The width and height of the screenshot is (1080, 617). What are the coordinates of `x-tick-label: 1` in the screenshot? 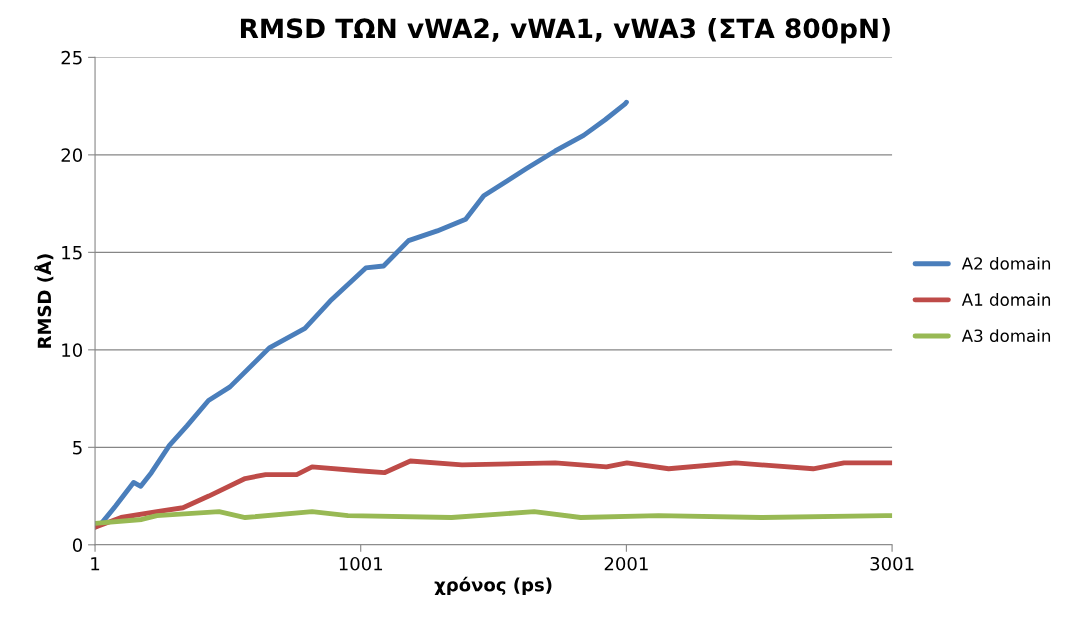 It's located at (95, 564).